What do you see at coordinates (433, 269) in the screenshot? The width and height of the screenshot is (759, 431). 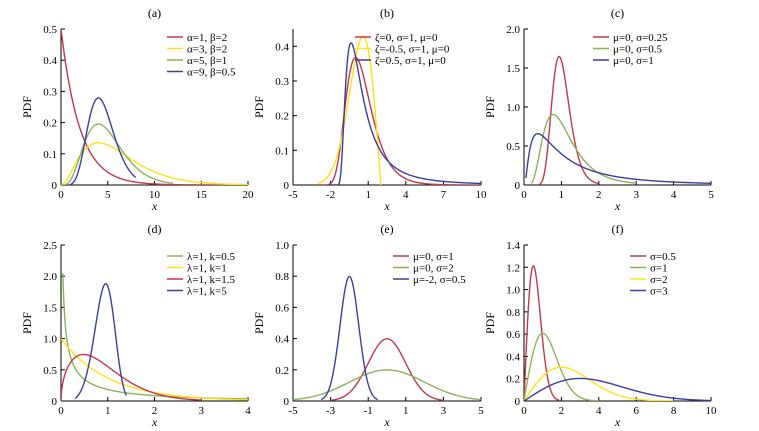 I see `legend-label: μ=0, σ=2` at bounding box center [433, 269].